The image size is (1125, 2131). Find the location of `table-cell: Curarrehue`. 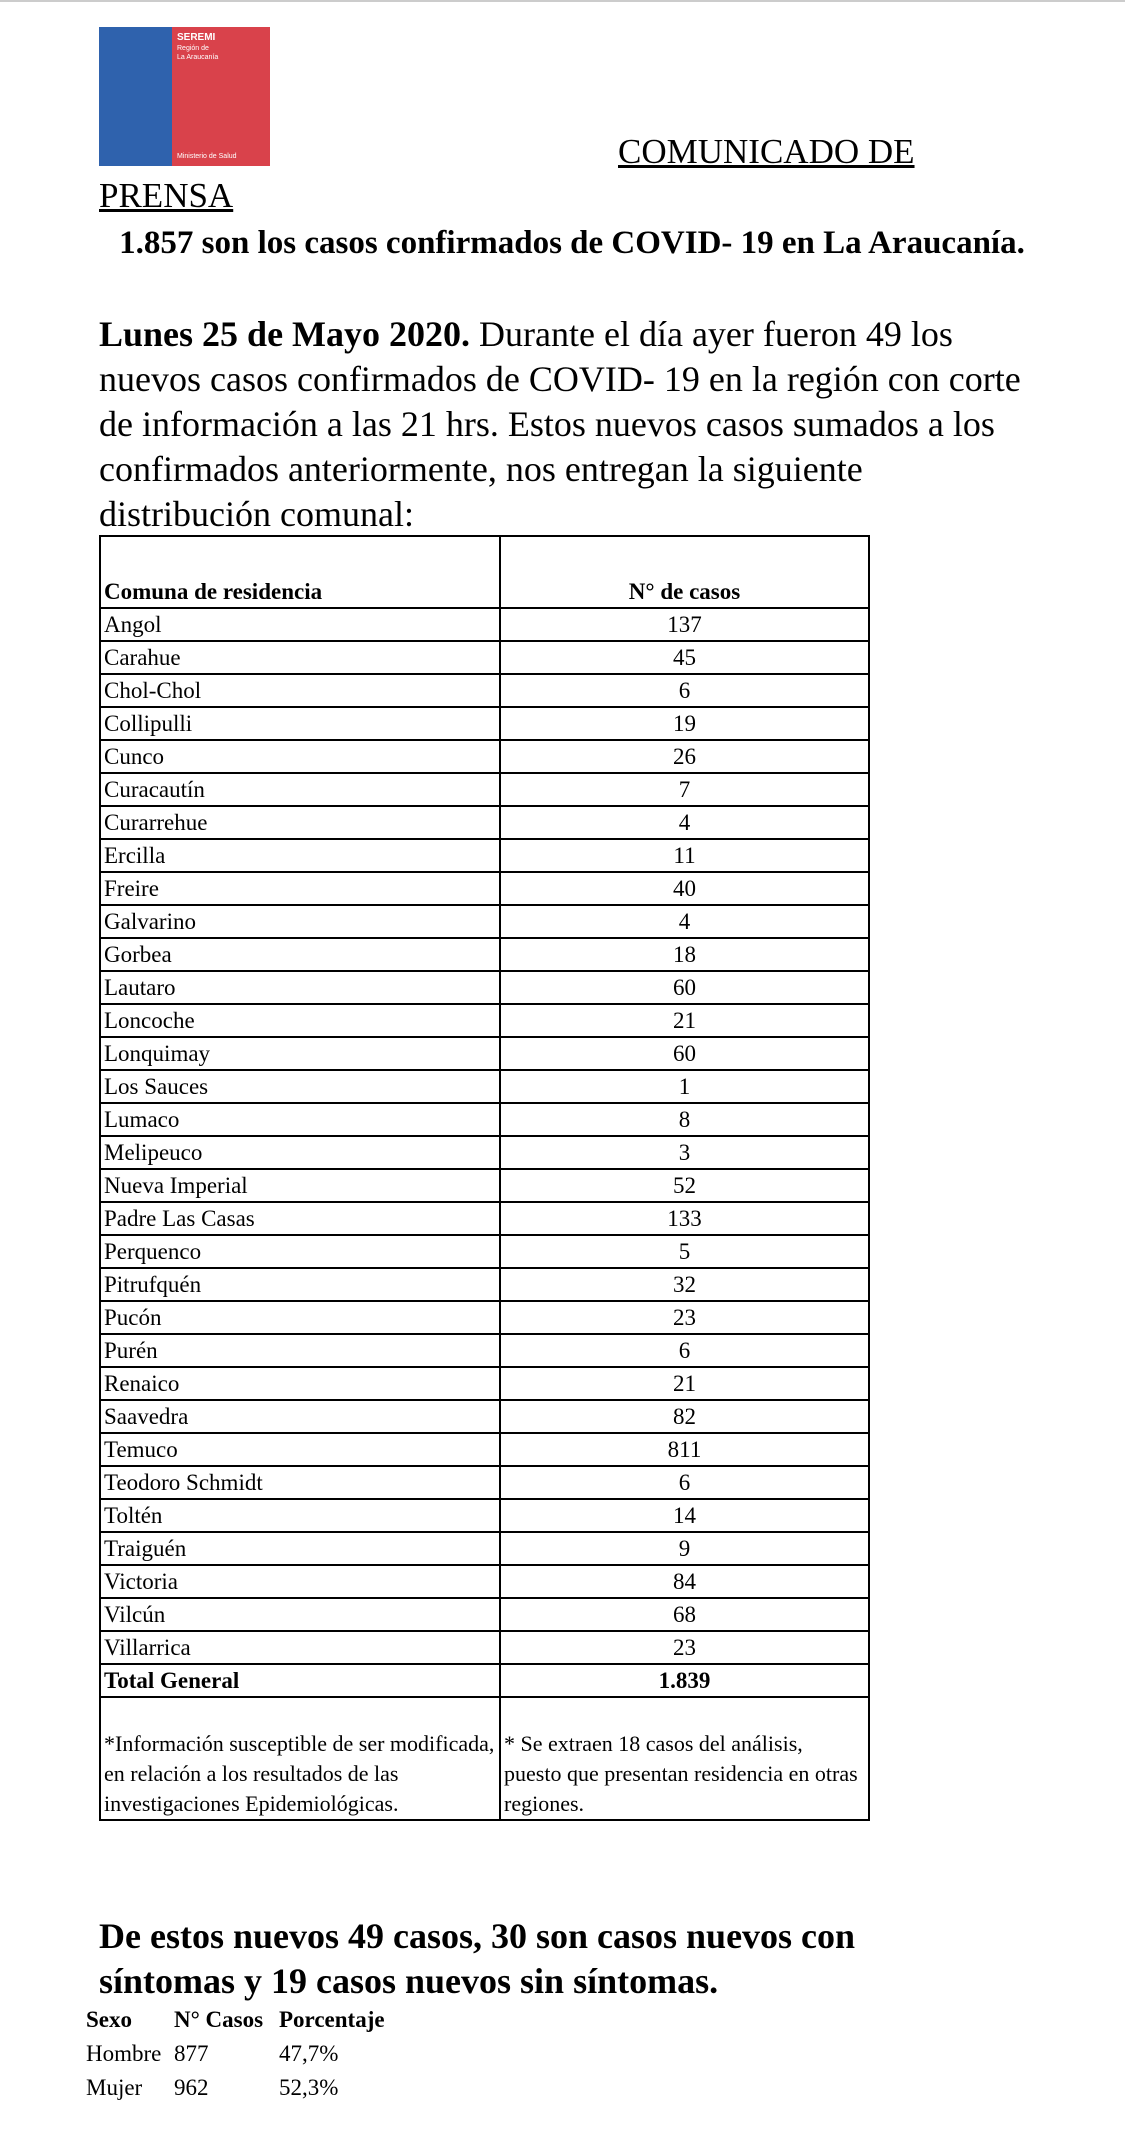

table-cell: Curarrehue is located at coordinates (300, 822).